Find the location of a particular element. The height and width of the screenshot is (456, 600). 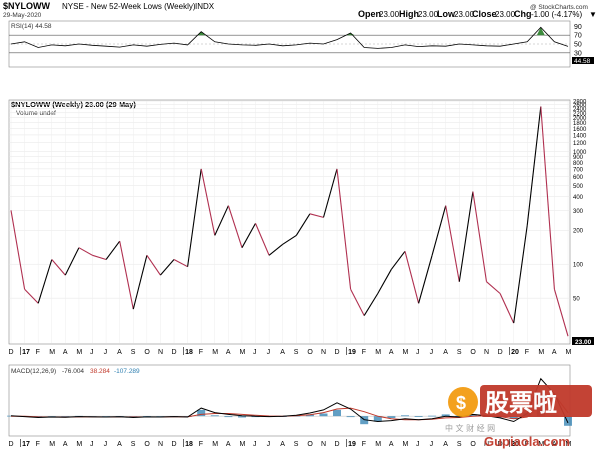

price-tick-label: 2200 is located at coordinates (580, 114).